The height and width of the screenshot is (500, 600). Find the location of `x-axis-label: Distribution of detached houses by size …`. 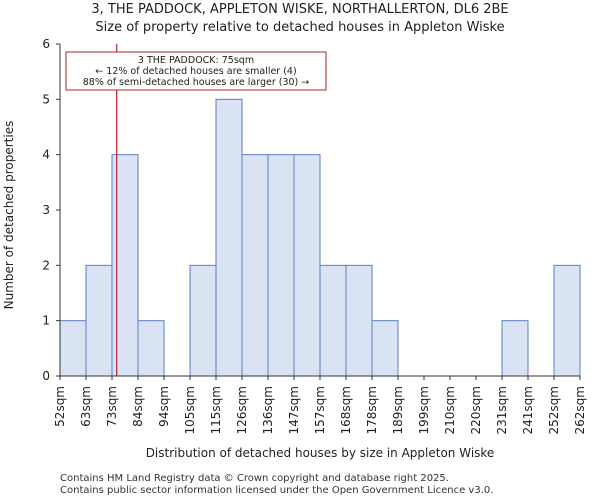

x-axis-label: Distribution of detached houses by size … is located at coordinates (320, 453).